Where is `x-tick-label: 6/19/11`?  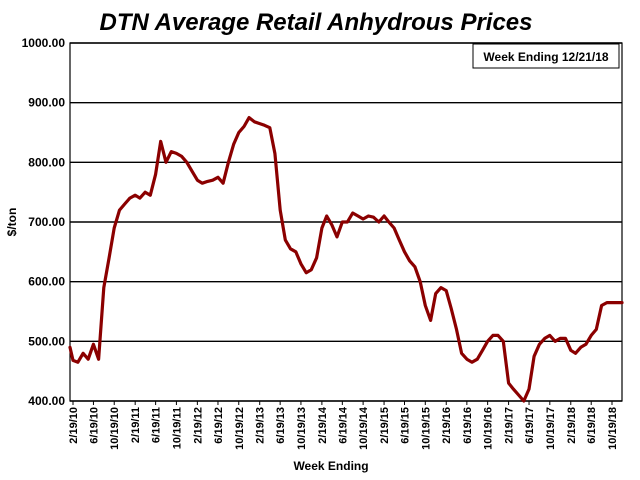
x-tick-label: 6/19/11 is located at coordinates (157, 425).